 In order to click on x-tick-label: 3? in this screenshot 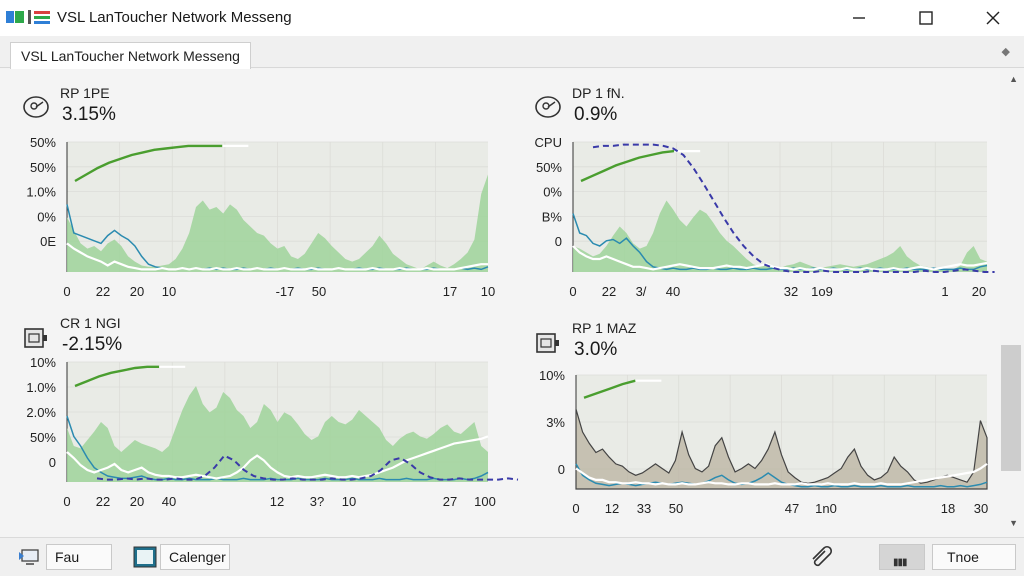, I will do `click(317, 501)`.